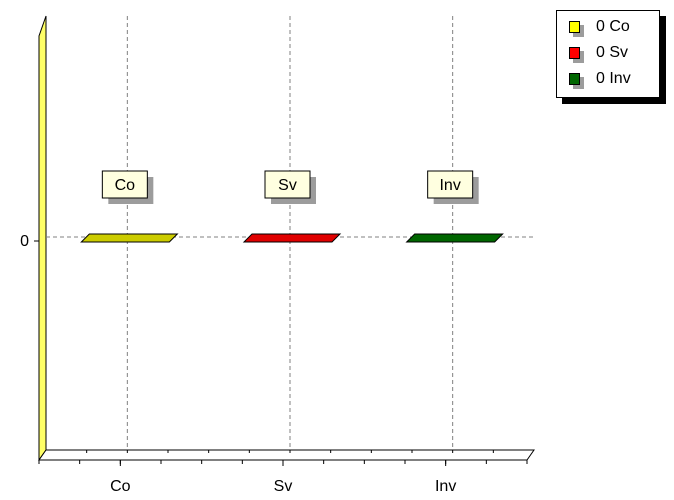  I want to click on legend-swatch-inv, so click(574, 79).